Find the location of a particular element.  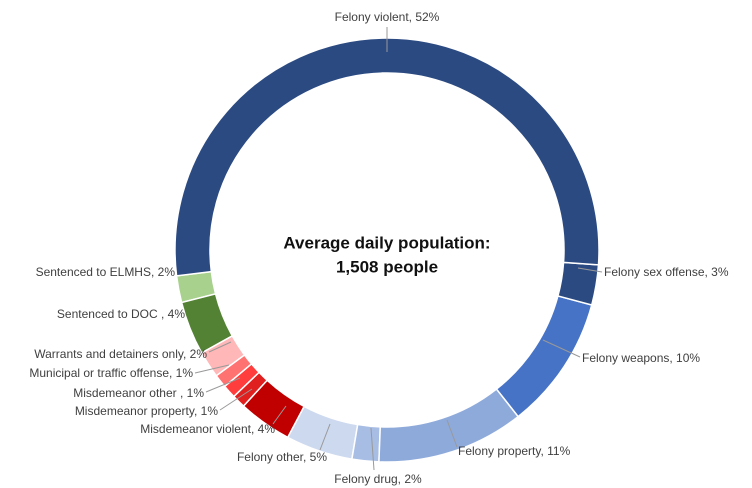

data-label: Misdemeanor other , 1% is located at coordinates (138, 393).